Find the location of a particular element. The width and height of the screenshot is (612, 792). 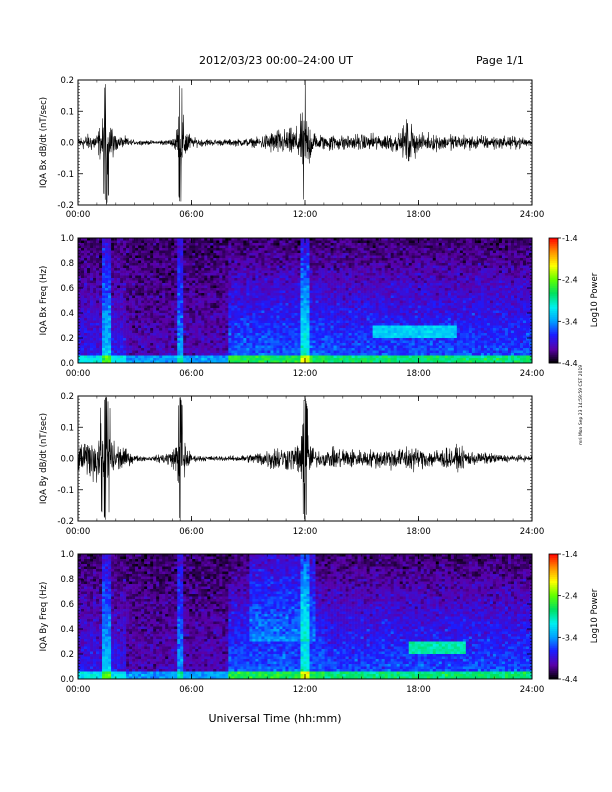

y-tick-label: 0.2 is located at coordinates (67, 81).